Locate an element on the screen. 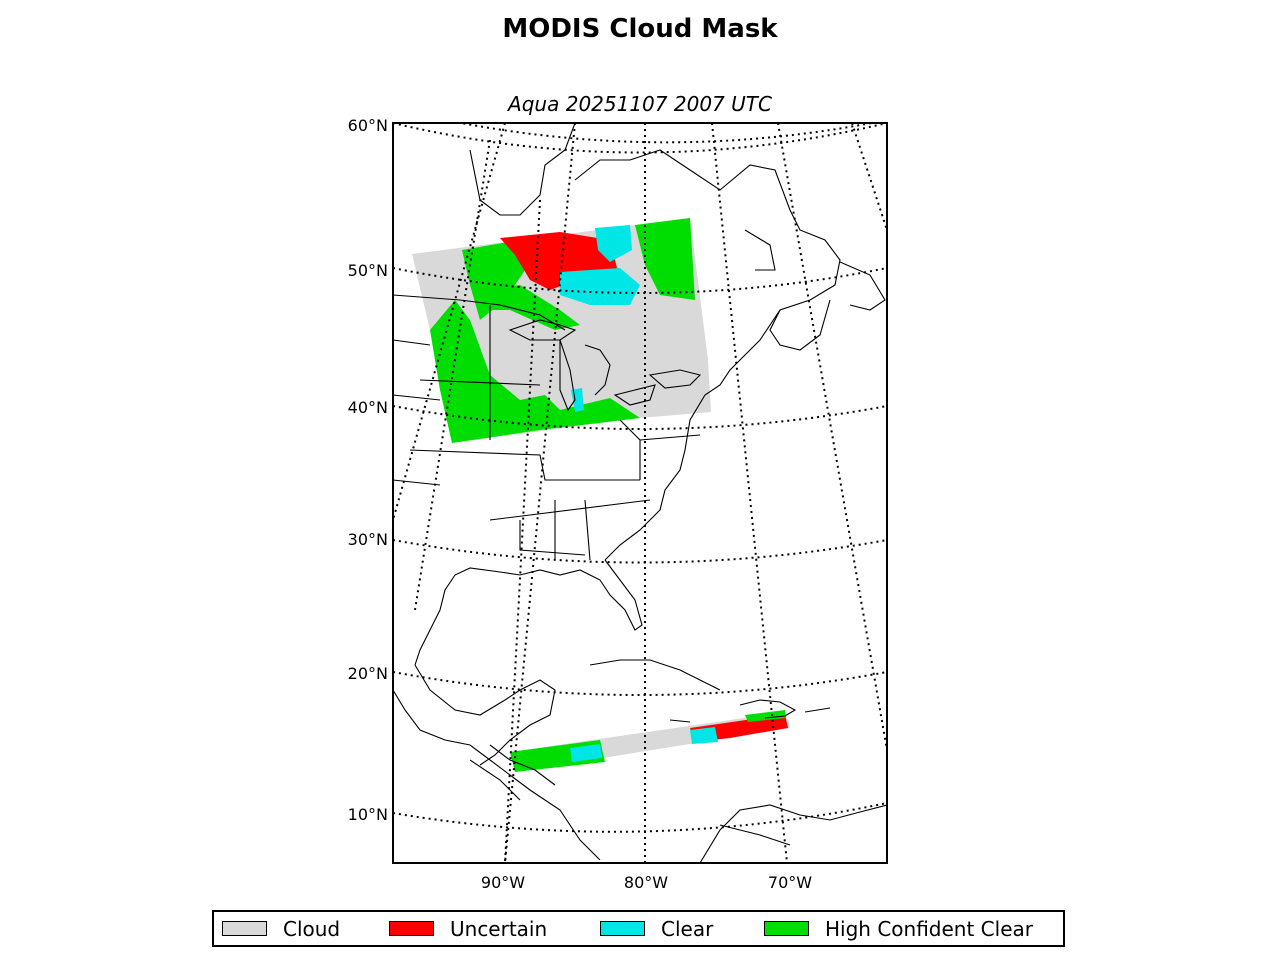 The image size is (1280, 960). legend-label-uncertain: Uncertain is located at coordinates (499, 928).